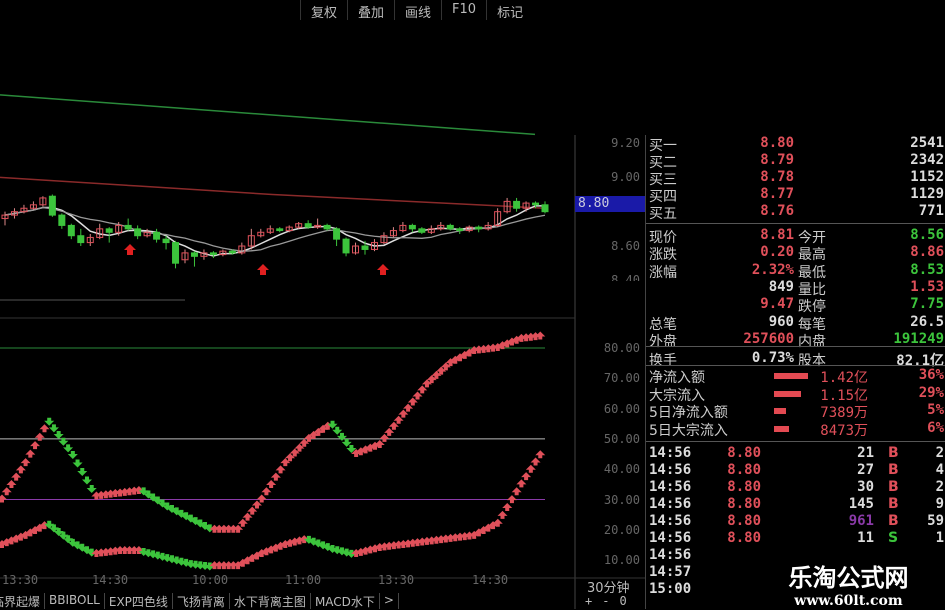 The width and height of the screenshot is (945, 610). Describe the element at coordinates (931, 392) in the screenshot. I see `flow-pct: 29%` at that location.